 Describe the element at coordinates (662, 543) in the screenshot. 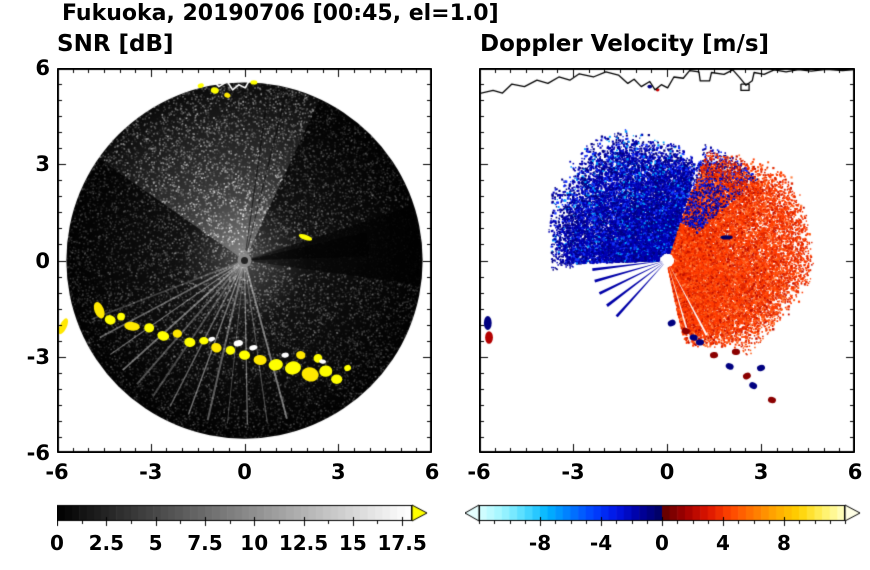

I see `doppler-colorbar-tick-label: 0` at that location.